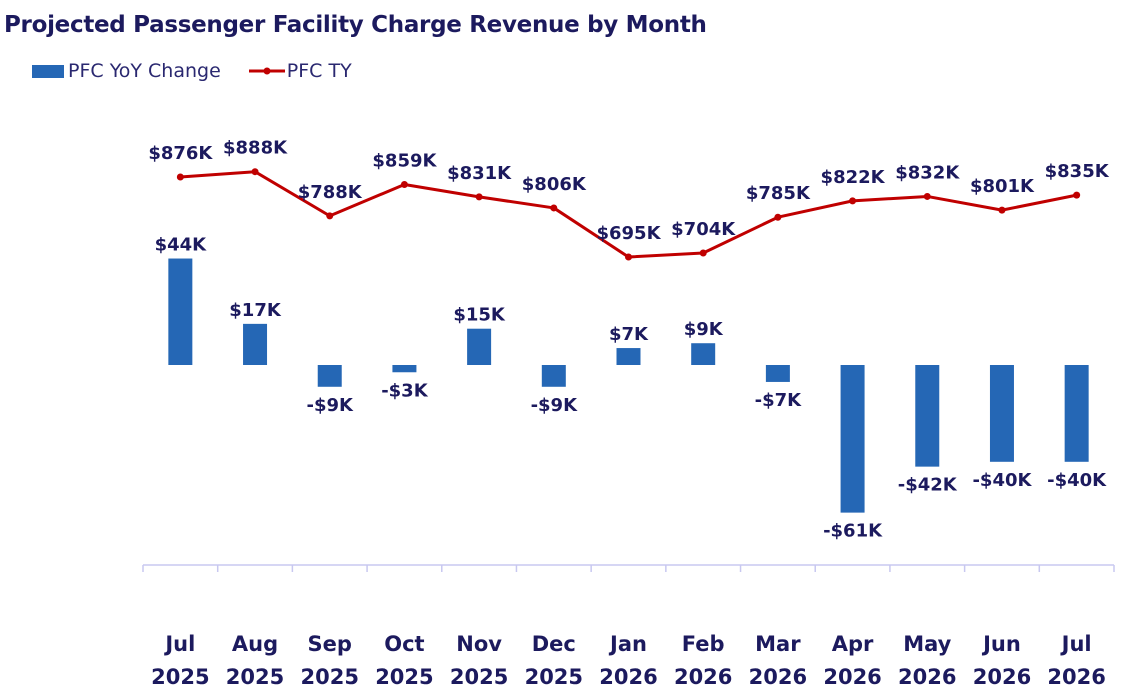  What do you see at coordinates (255, 148) in the screenshot?
I see `line-data-label: $888K` at bounding box center [255, 148].